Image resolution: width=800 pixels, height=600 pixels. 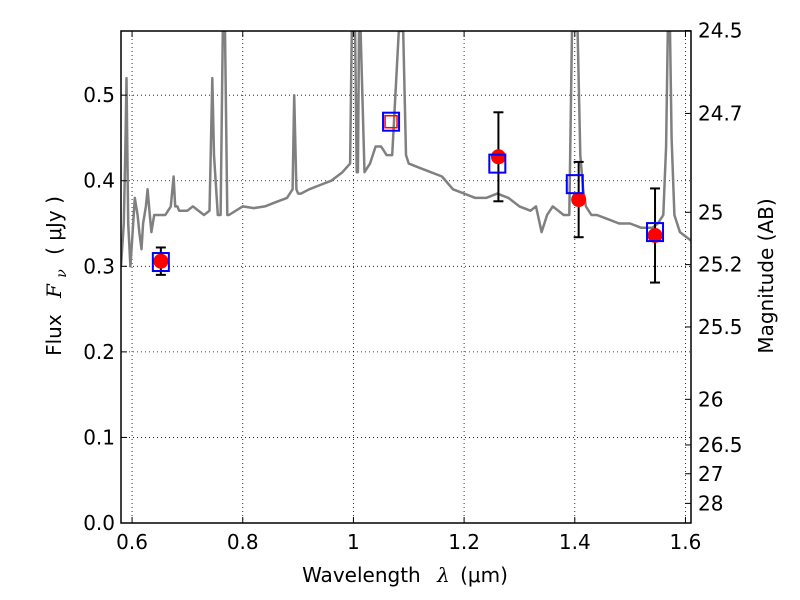 What do you see at coordinates (99, 266) in the screenshot?
I see `y-tick-label: 0.3` at bounding box center [99, 266].